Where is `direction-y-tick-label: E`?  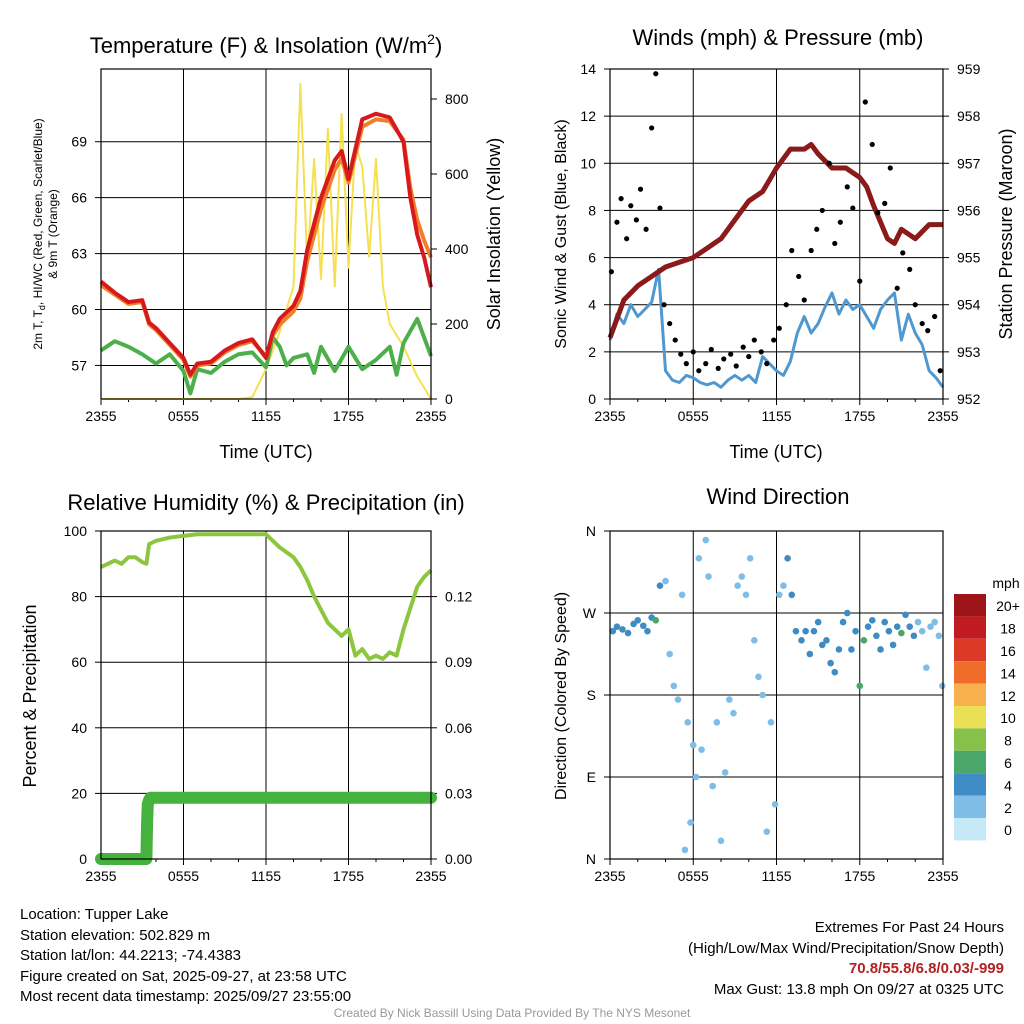
direction-y-tick-label: E is located at coordinates (591, 777).